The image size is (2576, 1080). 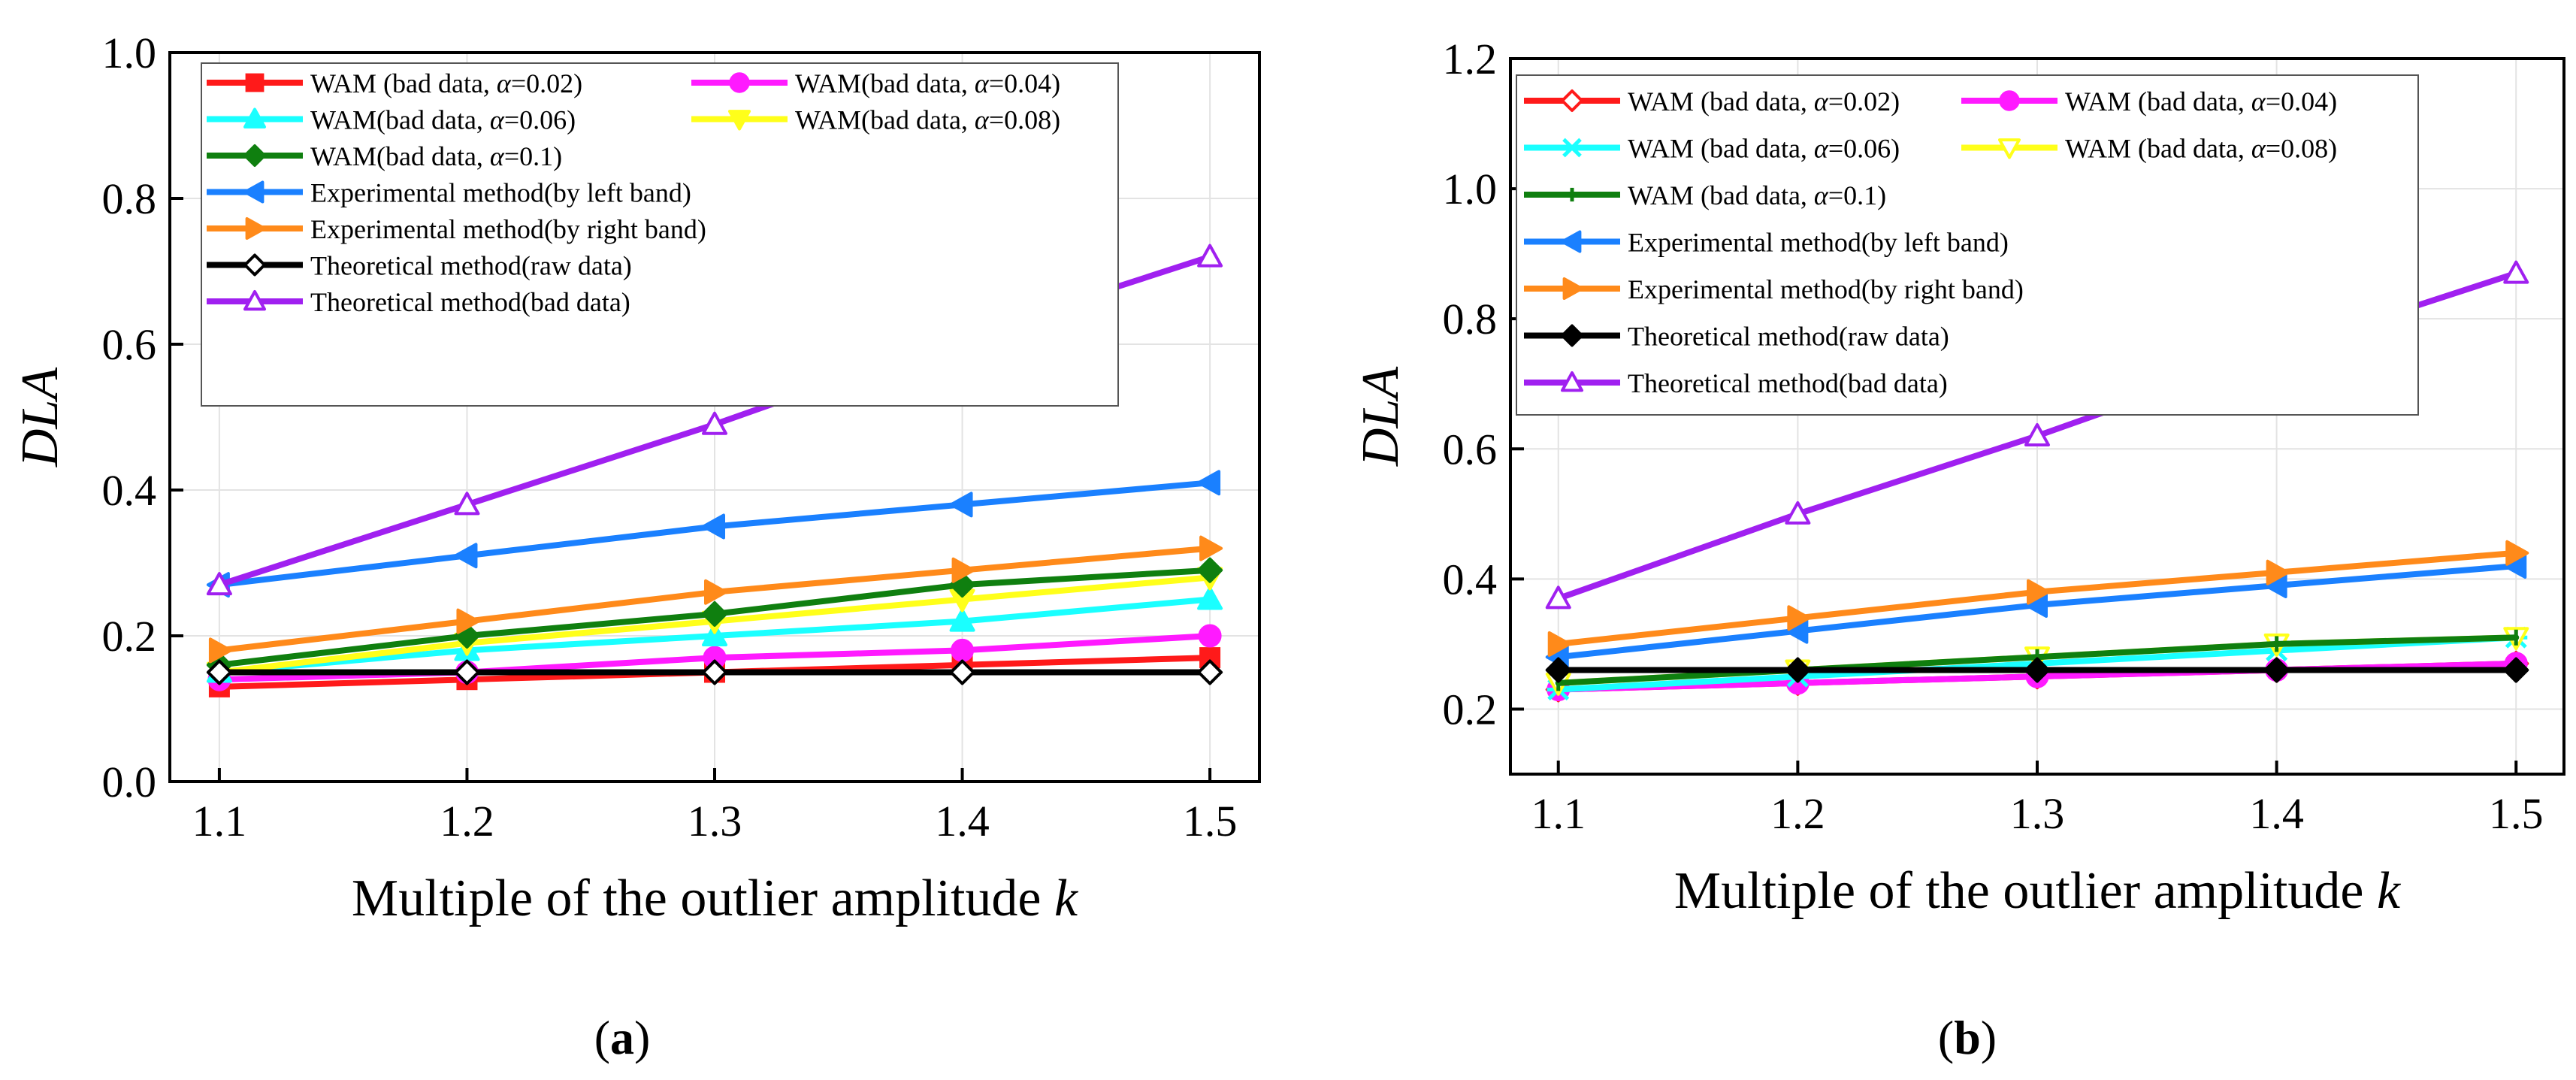 What do you see at coordinates (928, 120) in the screenshot?
I see `legend-label: WAM(bad data, α=0.08)` at bounding box center [928, 120].